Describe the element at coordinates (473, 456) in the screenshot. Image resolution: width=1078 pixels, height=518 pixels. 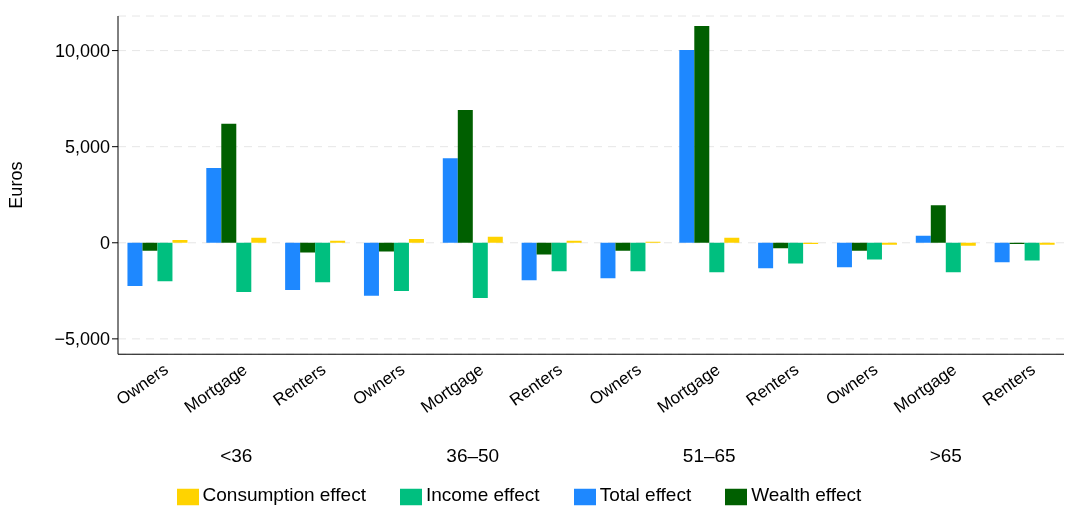
I see `text: 36–50` at that location.